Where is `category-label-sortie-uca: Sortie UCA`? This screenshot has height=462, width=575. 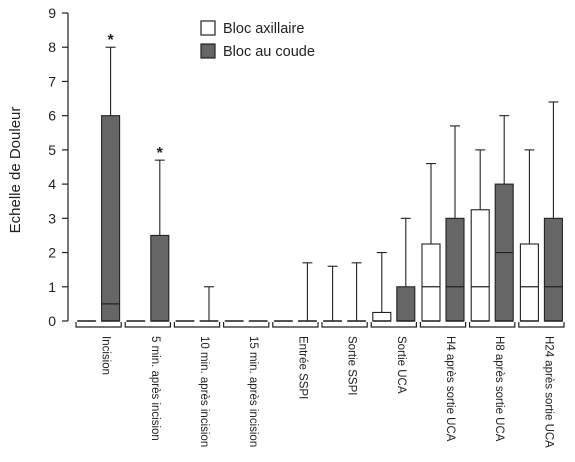 category-label-sortie-uca: Sortie UCA is located at coordinates (401, 365).